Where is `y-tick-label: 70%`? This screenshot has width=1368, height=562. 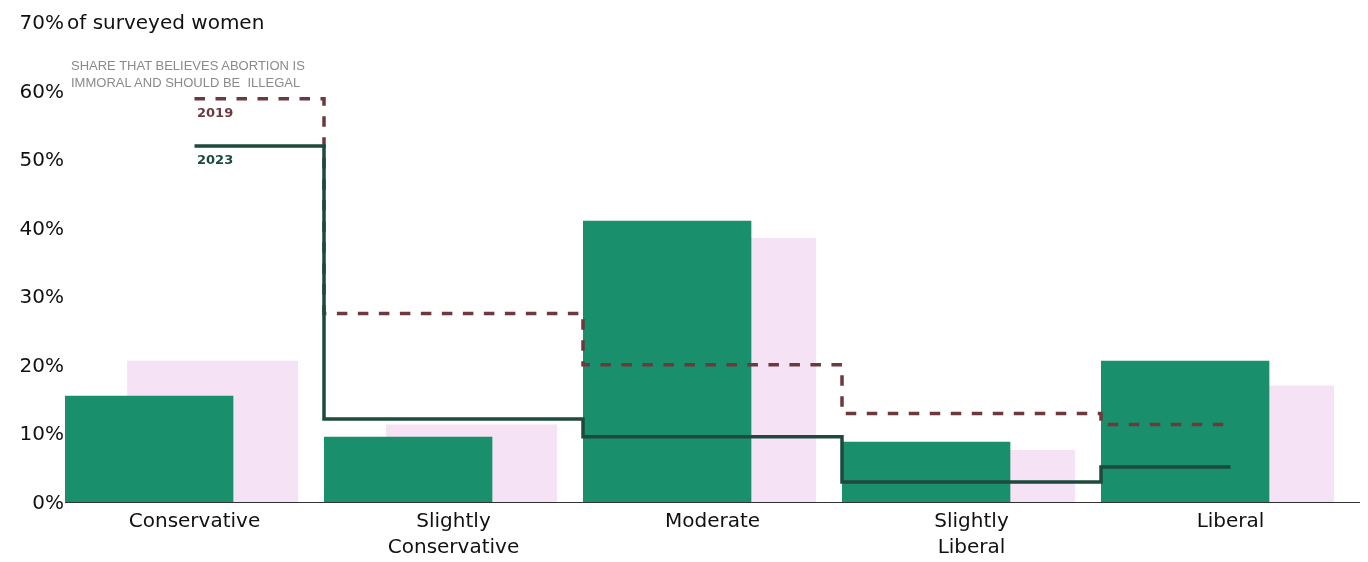 y-tick-label: 70% is located at coordinates (41, 22).